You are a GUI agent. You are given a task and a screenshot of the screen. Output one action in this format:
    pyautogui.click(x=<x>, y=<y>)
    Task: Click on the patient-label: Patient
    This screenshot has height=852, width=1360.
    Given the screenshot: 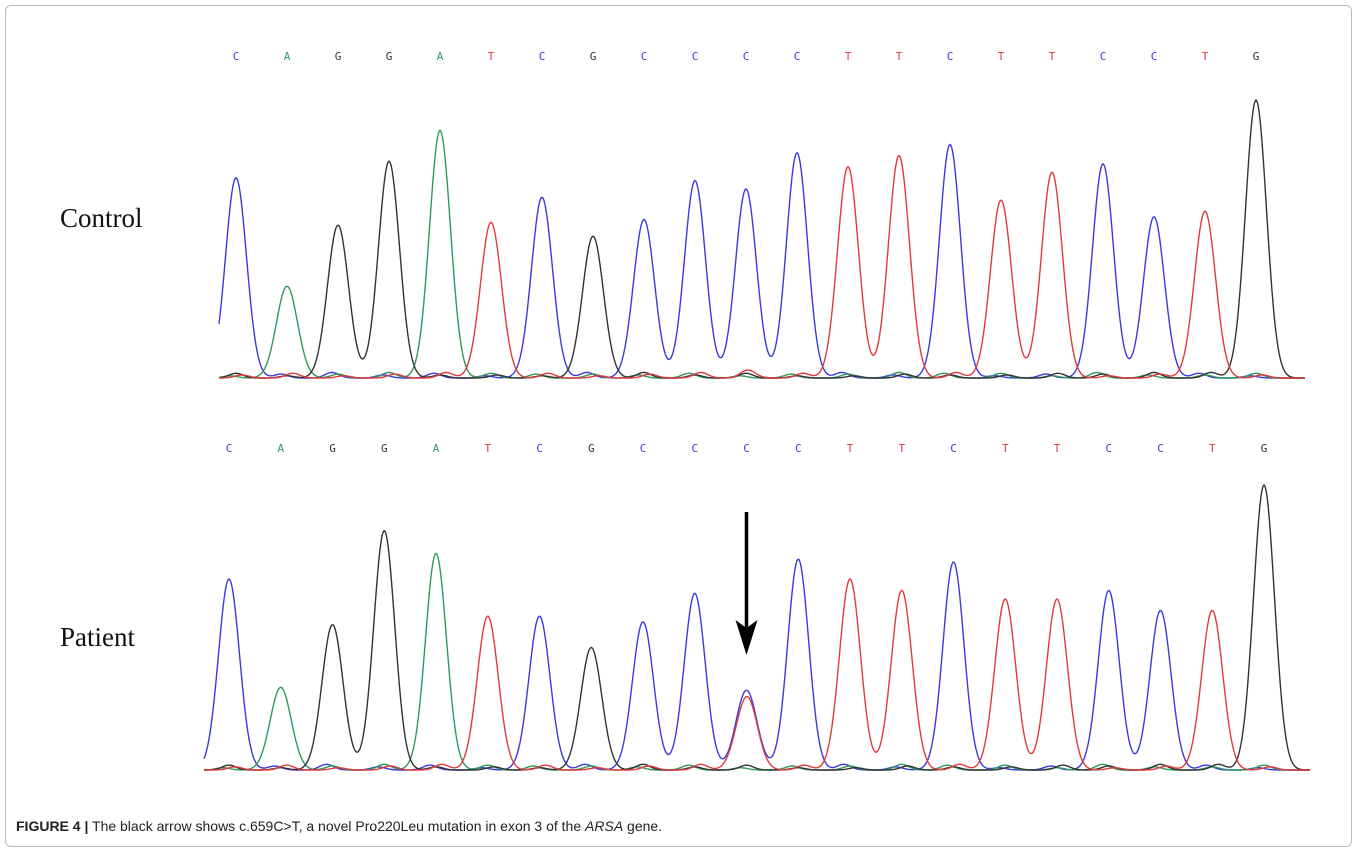 What is the action you would take?
    pyautogui.click(x=97, y=637)
    